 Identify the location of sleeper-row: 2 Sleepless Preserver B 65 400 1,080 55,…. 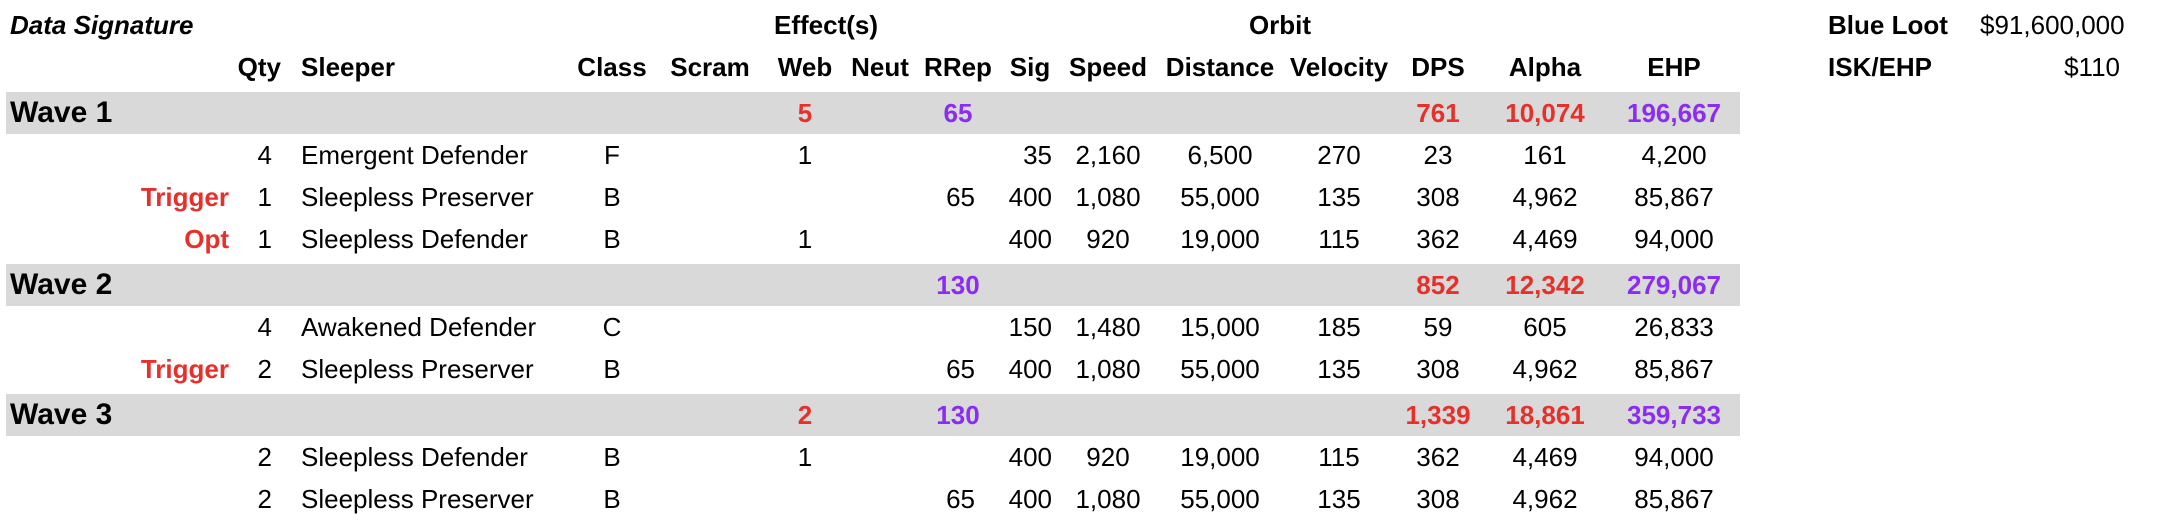
(870, 499).